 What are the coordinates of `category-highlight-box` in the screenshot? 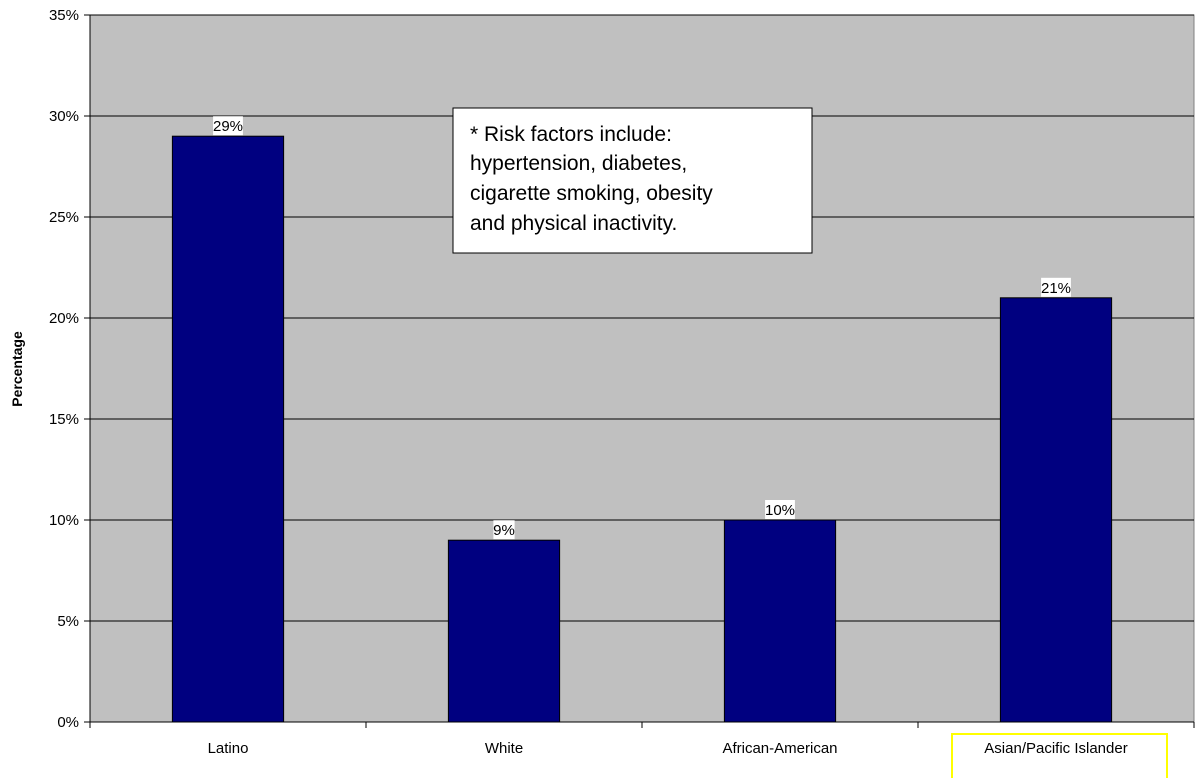 It's located at (1059, 755).